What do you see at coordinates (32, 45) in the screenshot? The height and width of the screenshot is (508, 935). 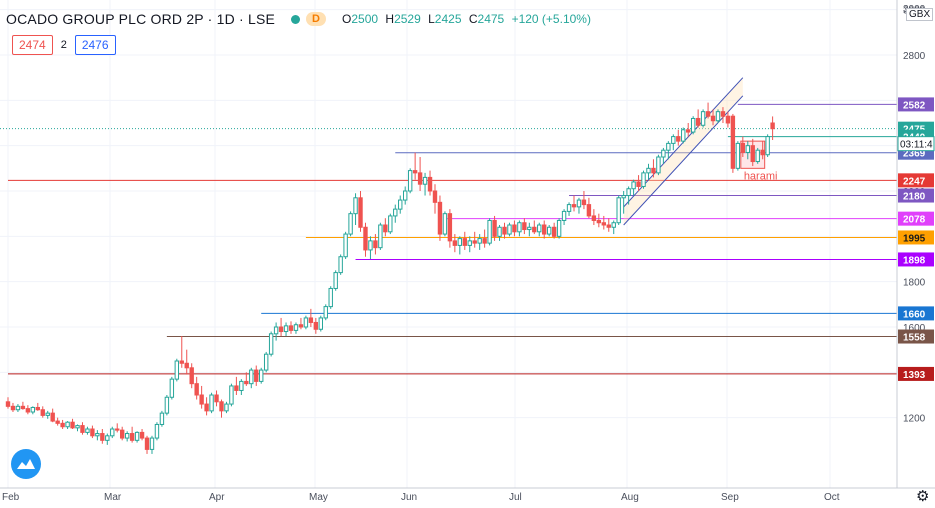 I see `sell-price-button: 2474` at bounding box center [32, 45].